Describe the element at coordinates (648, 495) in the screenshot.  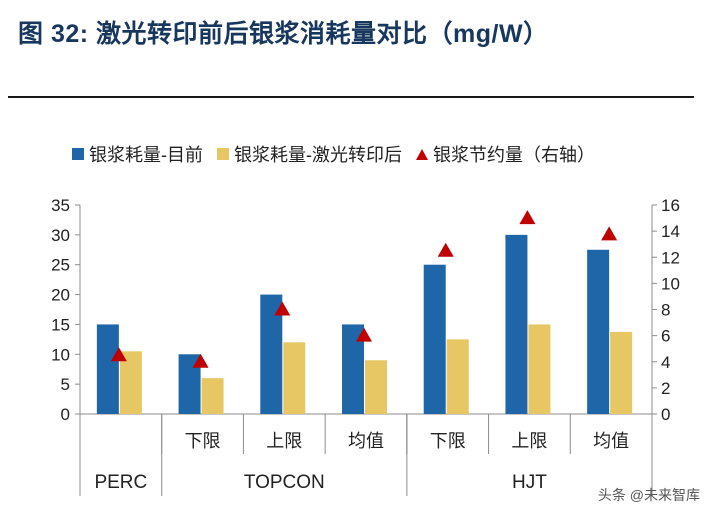
I see `watermark: 头条 @未来智库` at that location.